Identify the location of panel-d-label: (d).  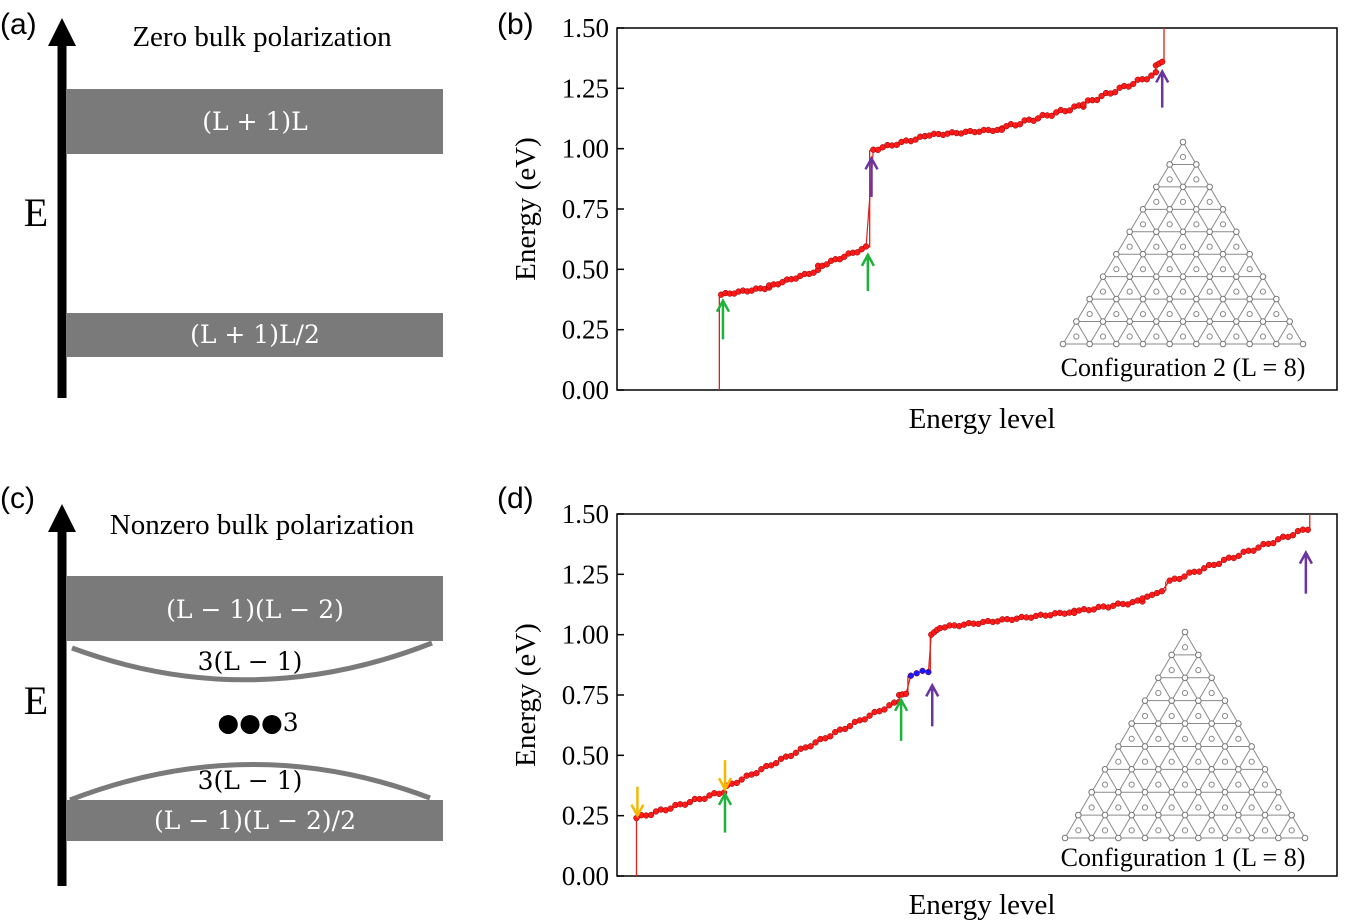
(515, 498).